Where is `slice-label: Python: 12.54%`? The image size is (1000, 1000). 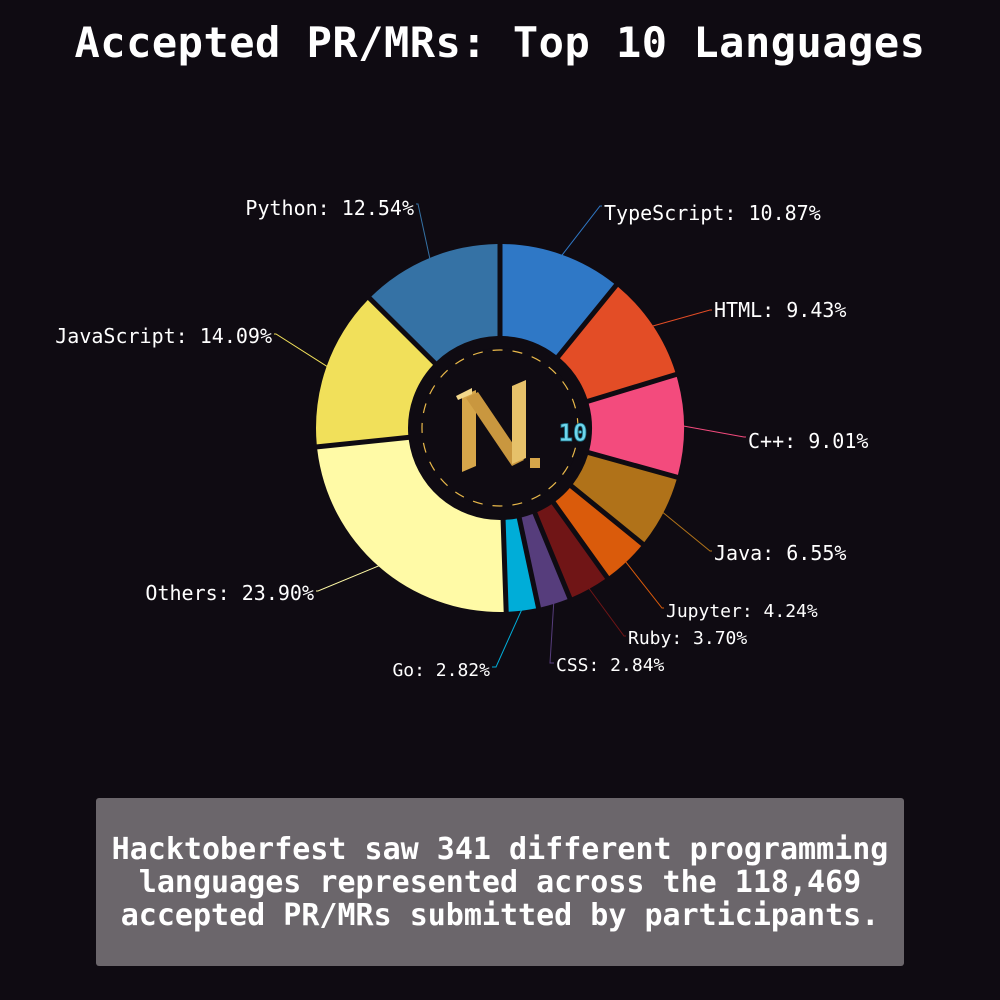 slice-label: Python: 12.54% is located at coordinates (329, 208).